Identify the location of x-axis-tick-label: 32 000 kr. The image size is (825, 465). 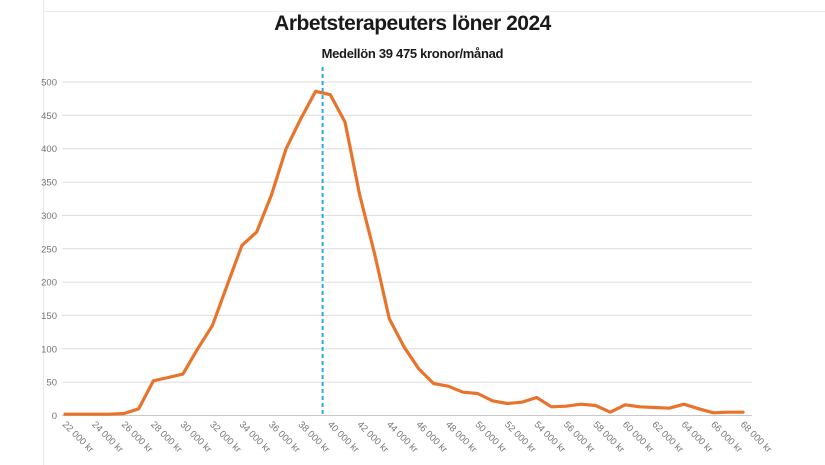
(225, 437).